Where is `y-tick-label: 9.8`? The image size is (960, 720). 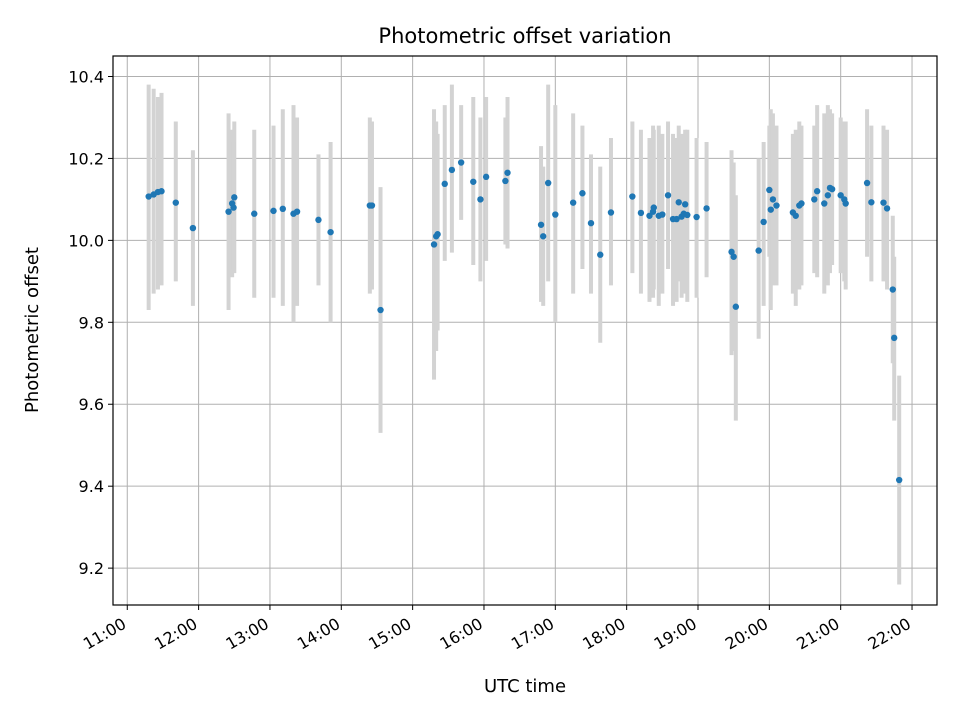
y-tick-label: 9.8 is located at coordinates (91, 322).